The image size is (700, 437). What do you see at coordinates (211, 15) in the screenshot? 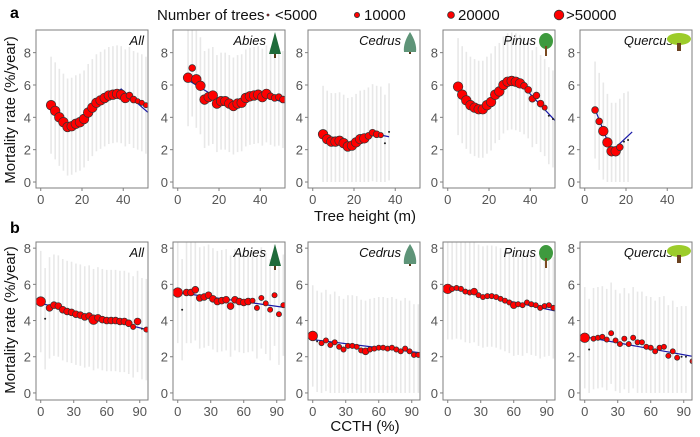
I see `legend-title: Number of trees` at bounding box center [211, 15].